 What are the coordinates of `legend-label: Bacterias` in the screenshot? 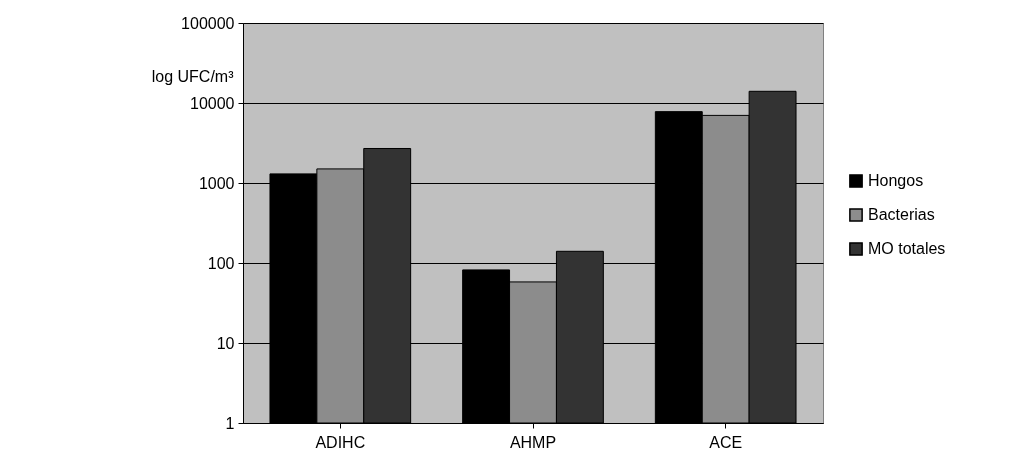 It's located at (901, 214).